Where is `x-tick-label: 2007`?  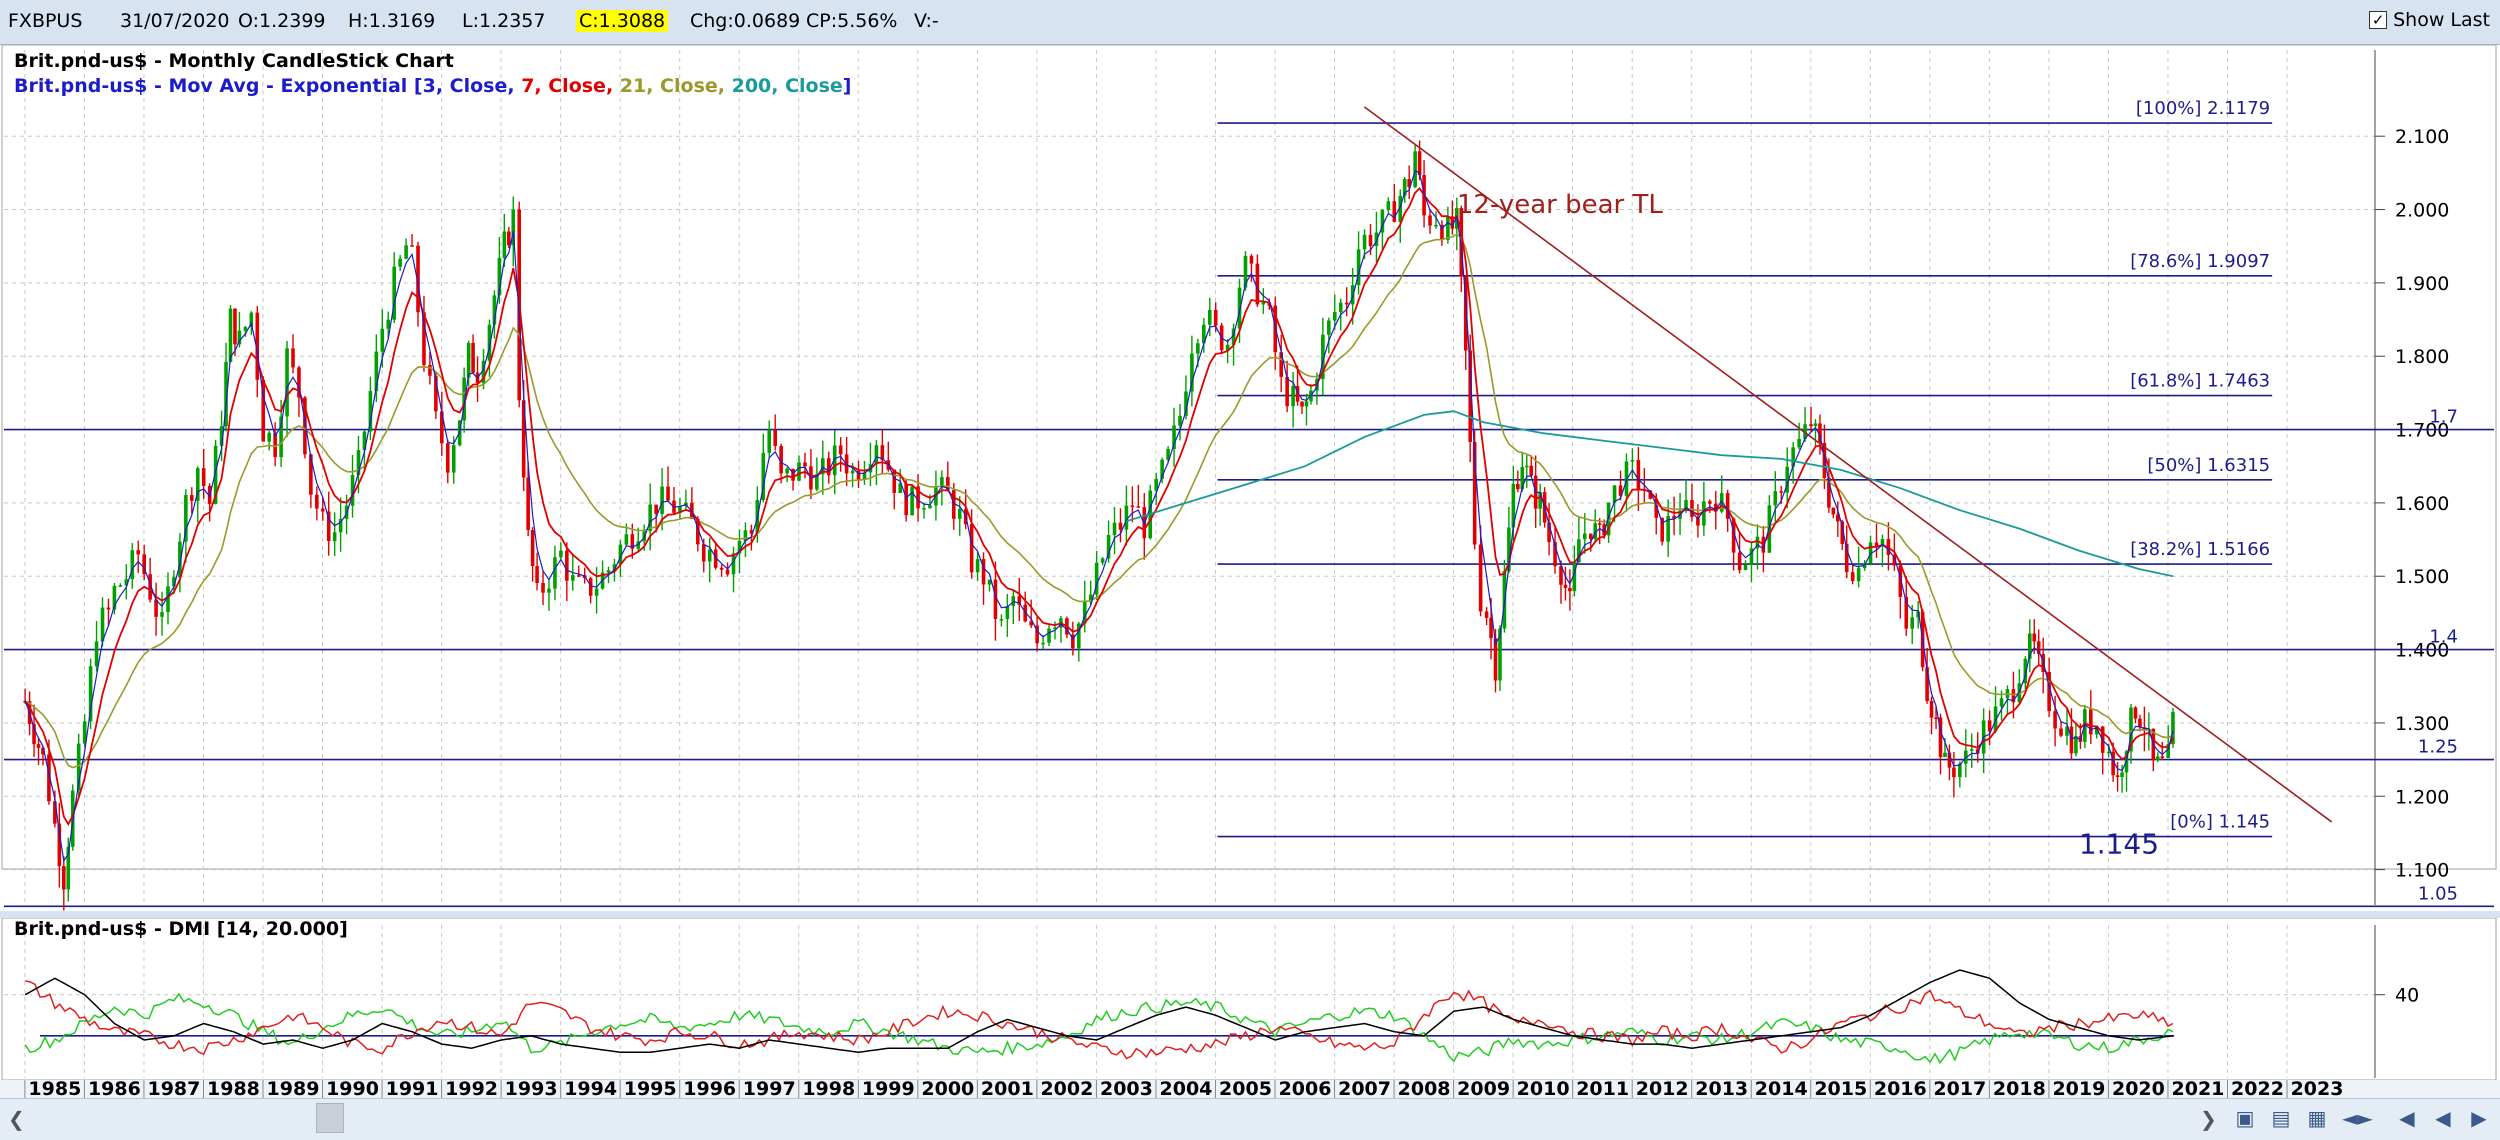
x-tick-label: 2007 is located at coordinates (1364, 1088).